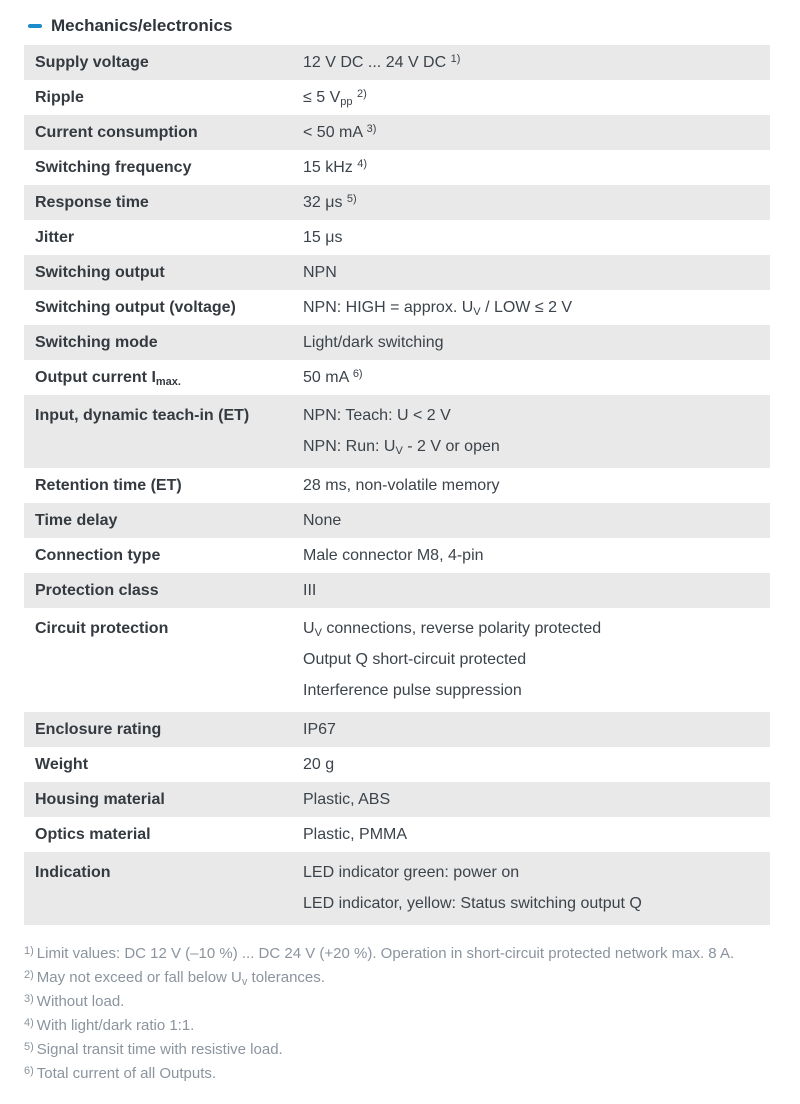 The image size is (800, 1104). Describe the element at coordinates (397, 799) in the screenshot. I see `table-row: Housing material Plastic, ABS` at that location.